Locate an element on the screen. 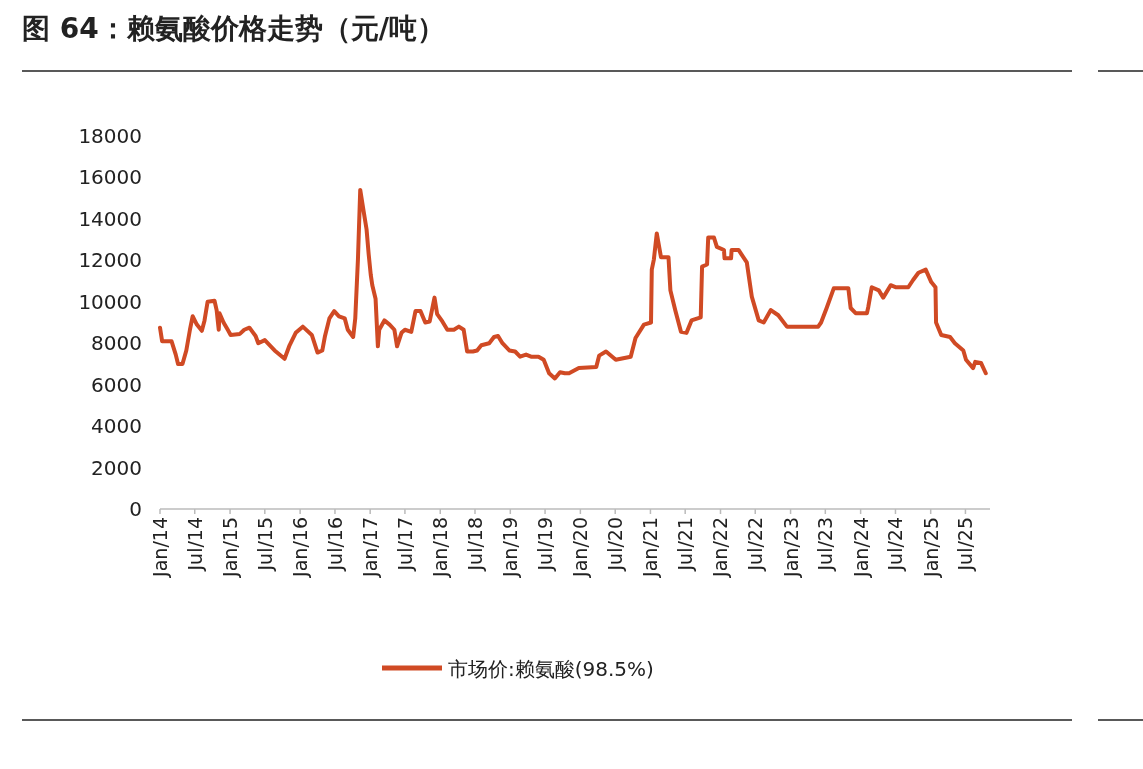 This screenshot has width=1143, height=769. y-tick-label: 0 is located at coordinates (135, 509).